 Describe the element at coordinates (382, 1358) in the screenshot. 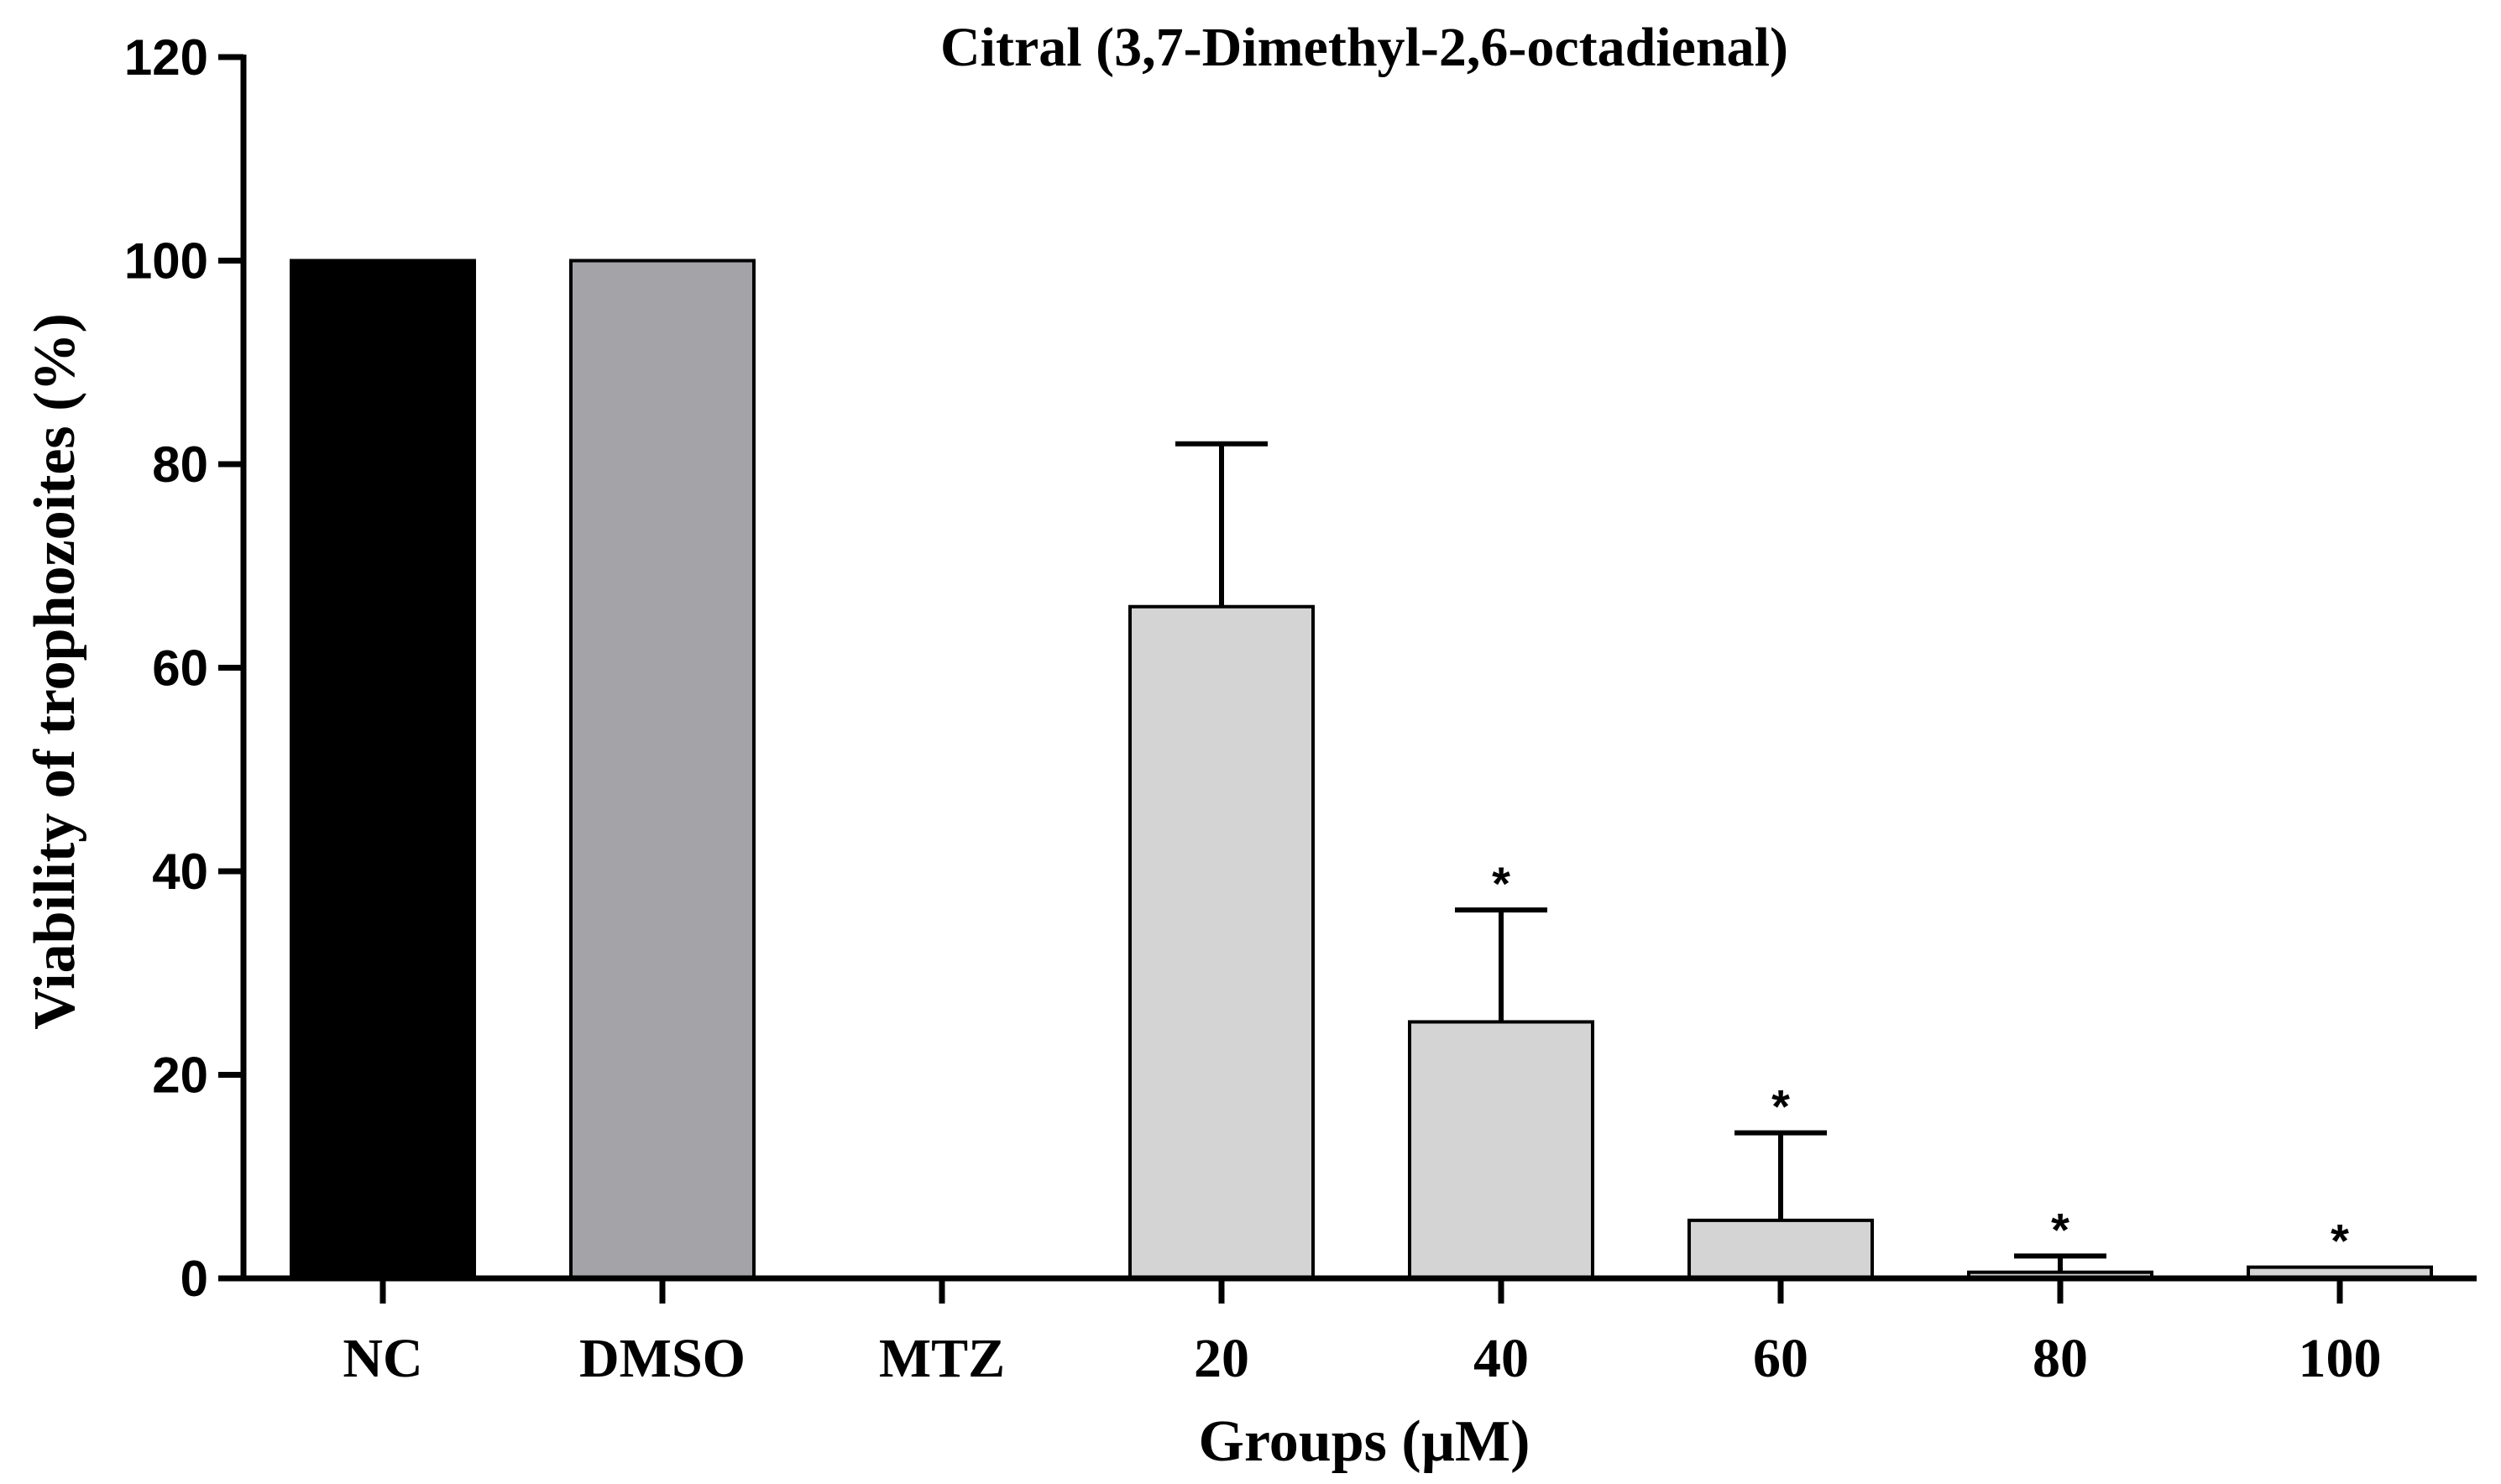

I see `x-tick-label: NC` at that location.